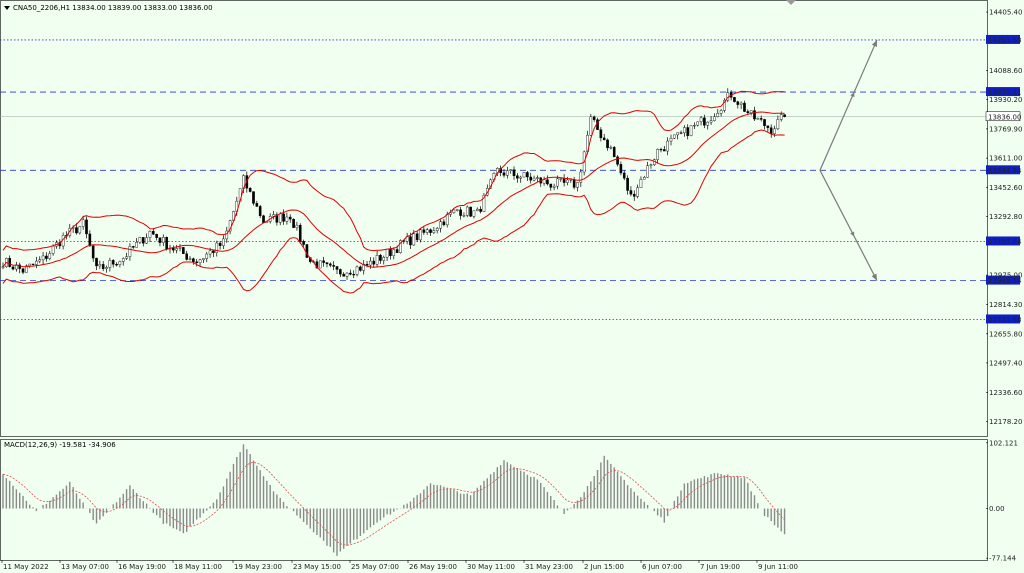 This screenshot has width=1024, height=573. What do you see at coordinates (142, 567) in the screenshot?
I see `x-tick-label: 16 May 19:00` at bounding box center [142, 567].